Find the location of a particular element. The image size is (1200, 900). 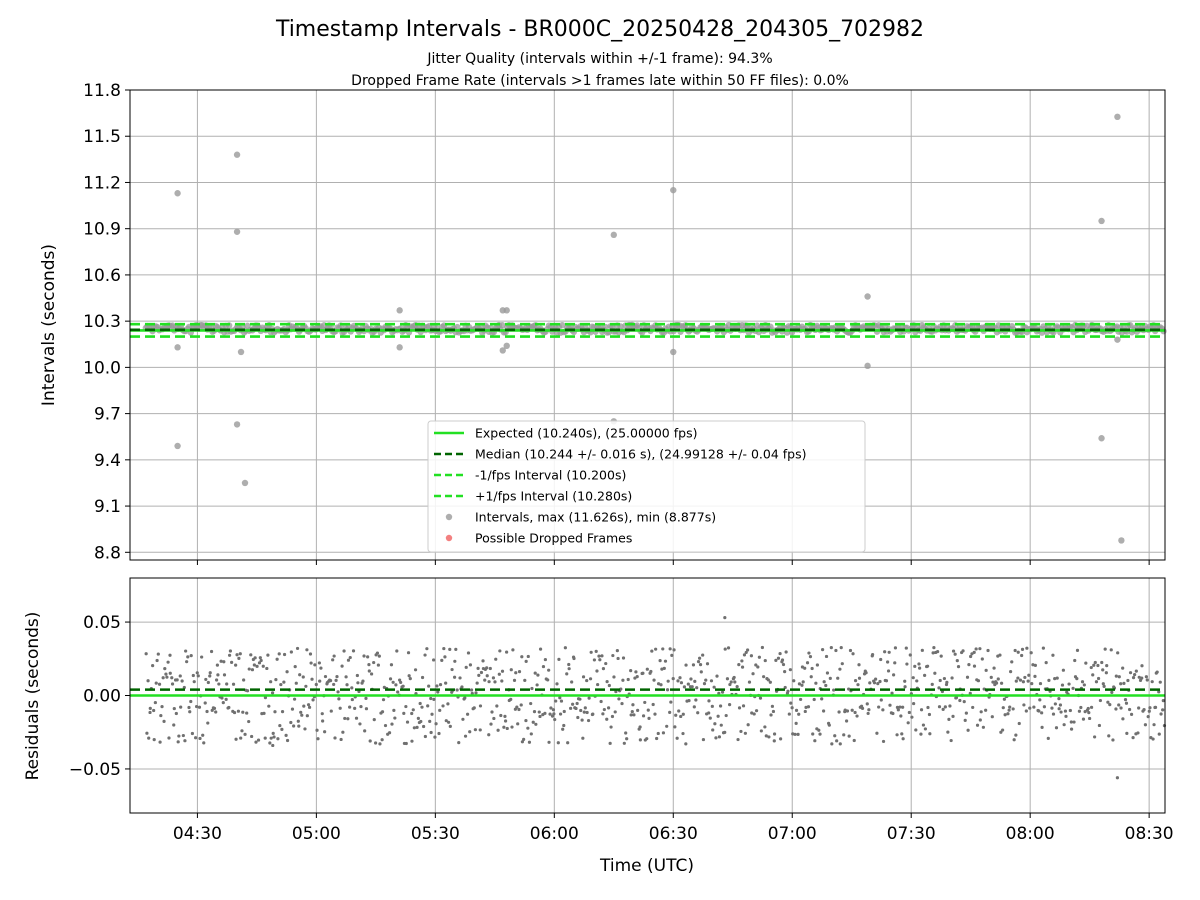

top-y-tick-label: 9.4 is located at coordinates (107, 461).